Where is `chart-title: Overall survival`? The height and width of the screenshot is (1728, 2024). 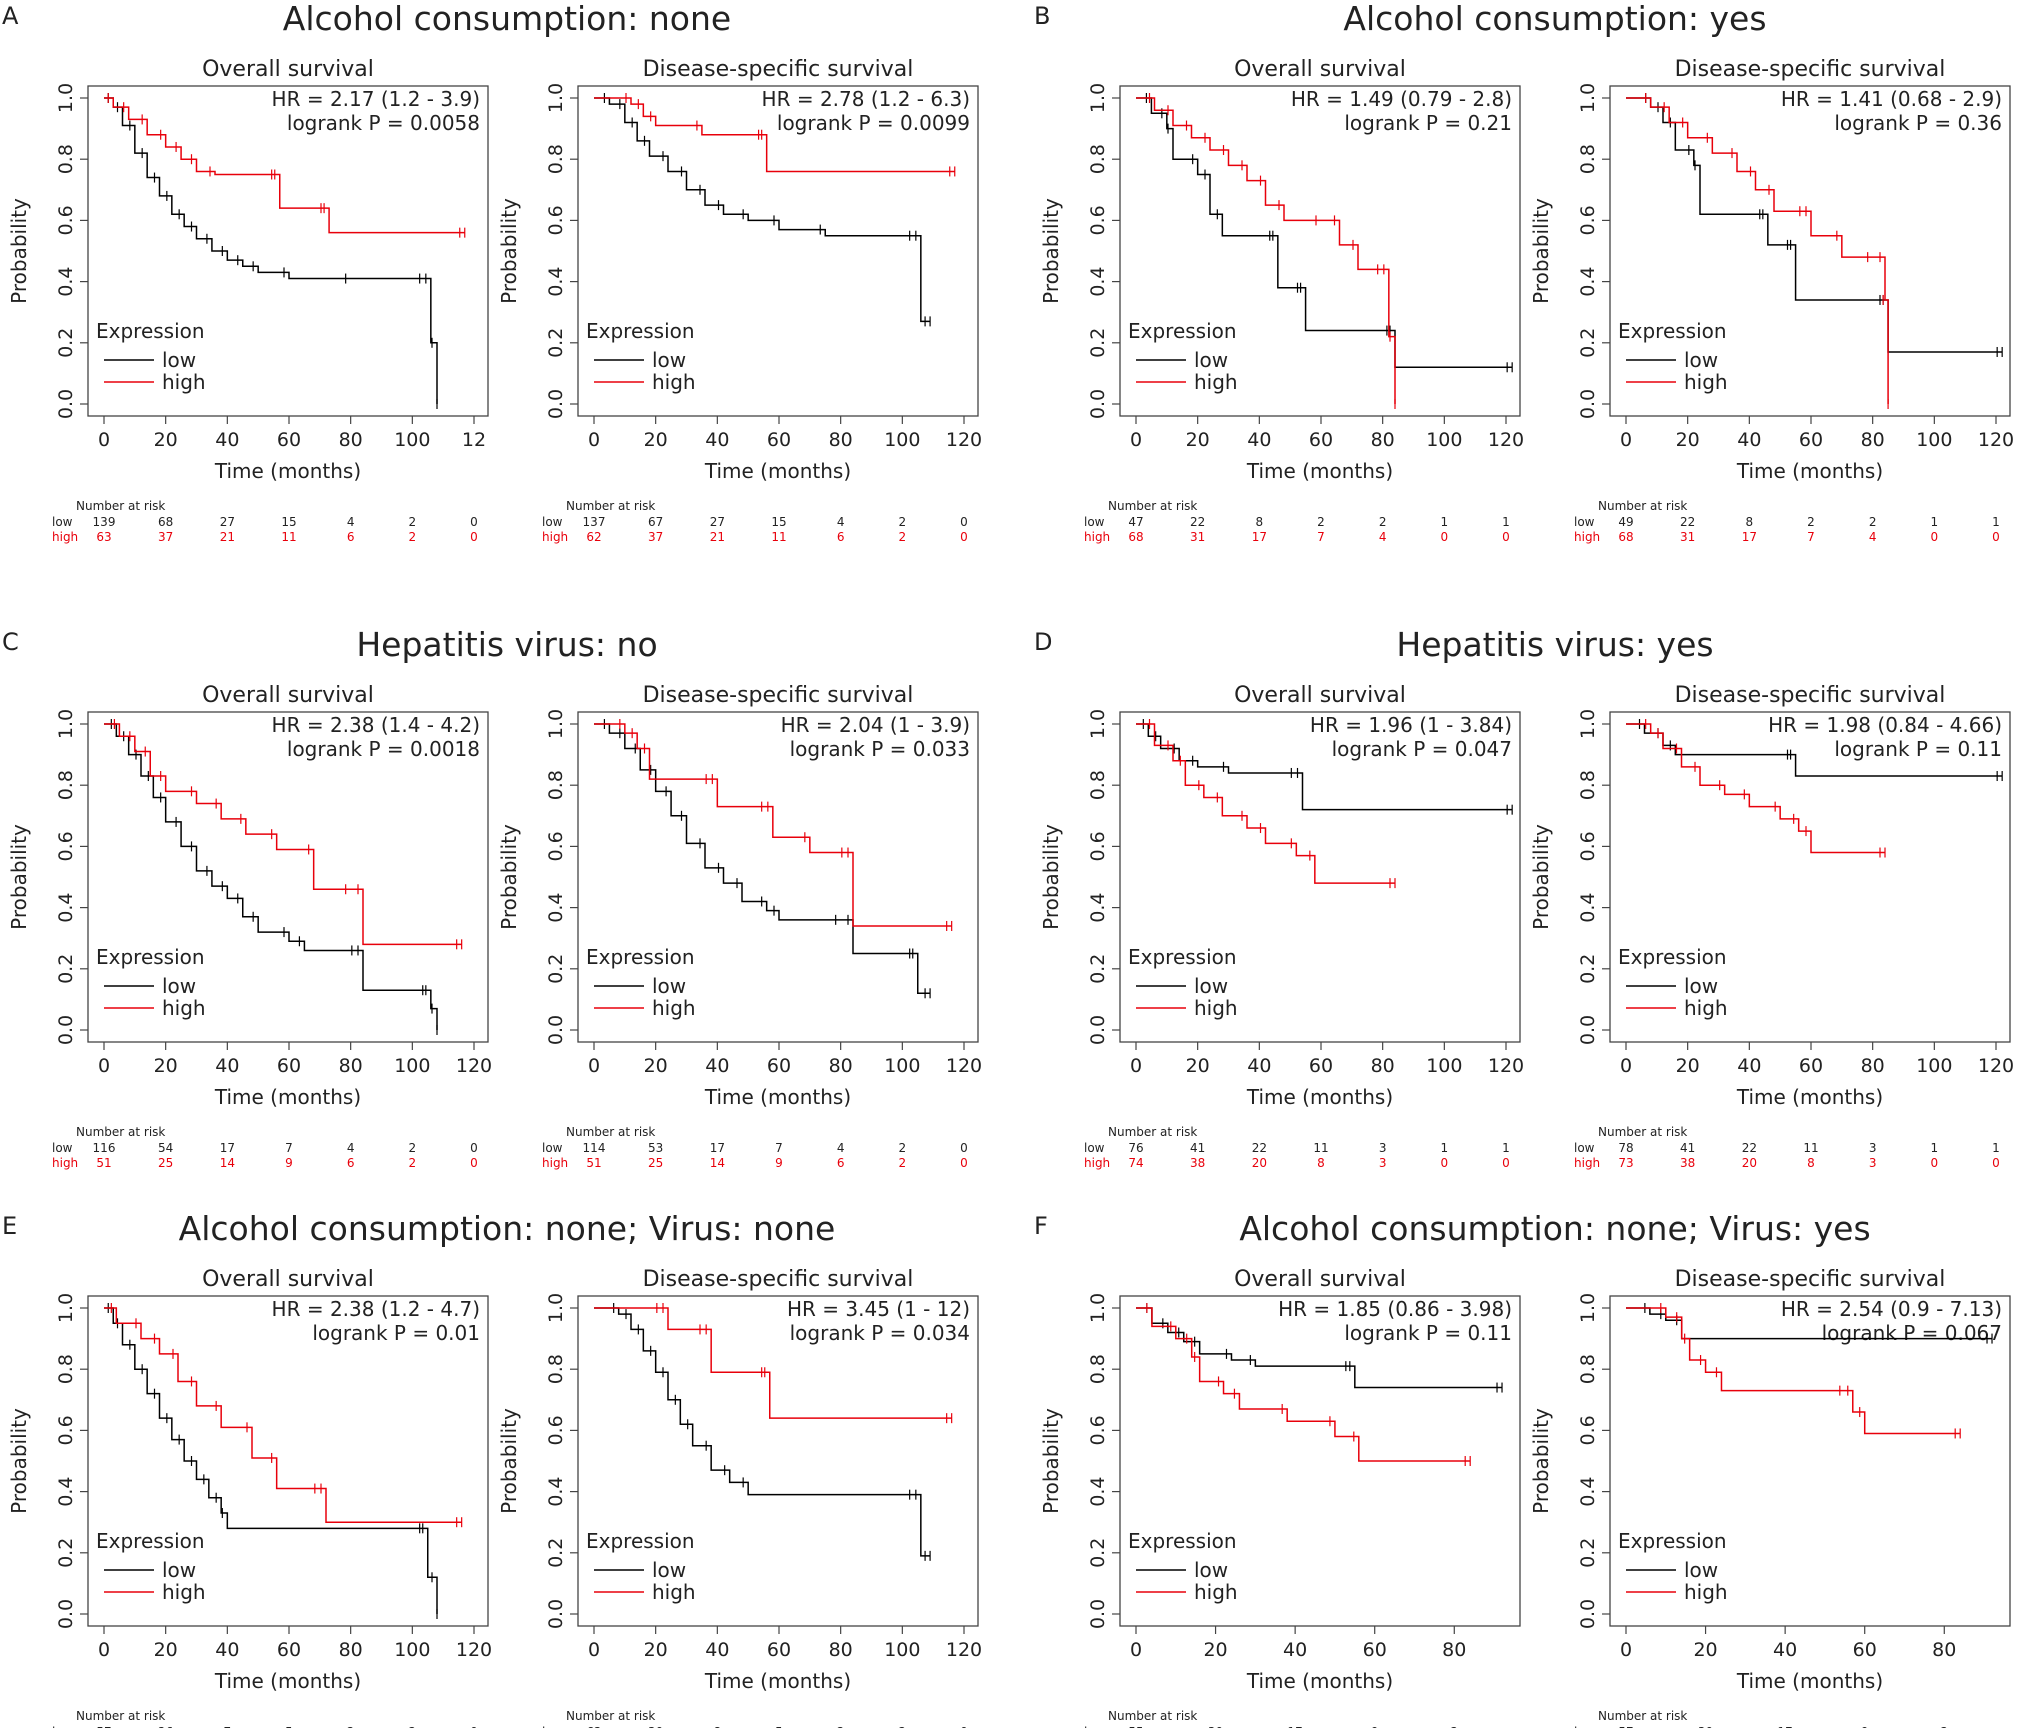 chart-title: Overall survival is located at coordinates (1320, 695).